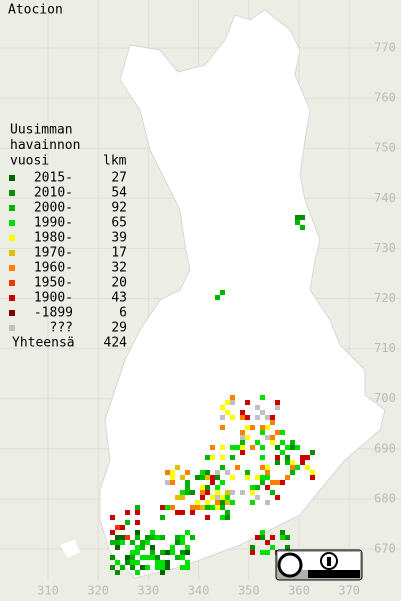 The height and width of the screenshot is (601, 401). Describe the element at coordinates (53, 178) in the screenshot. I see `legend-label: 2015-` at that location.